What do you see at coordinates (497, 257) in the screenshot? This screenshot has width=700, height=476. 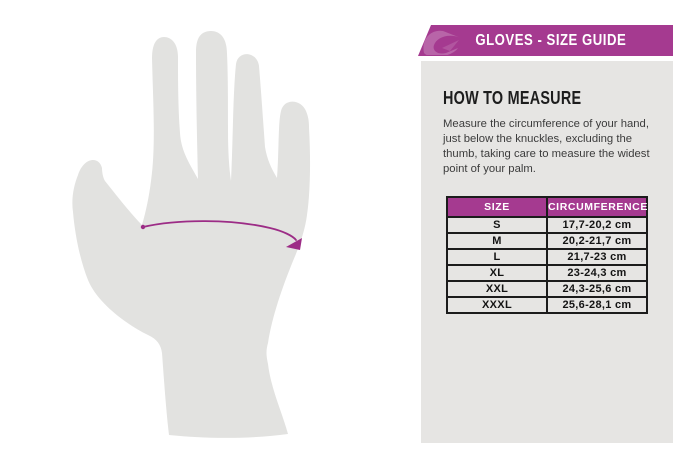 I see `size-cell: L` at bounding box center [497, 257].